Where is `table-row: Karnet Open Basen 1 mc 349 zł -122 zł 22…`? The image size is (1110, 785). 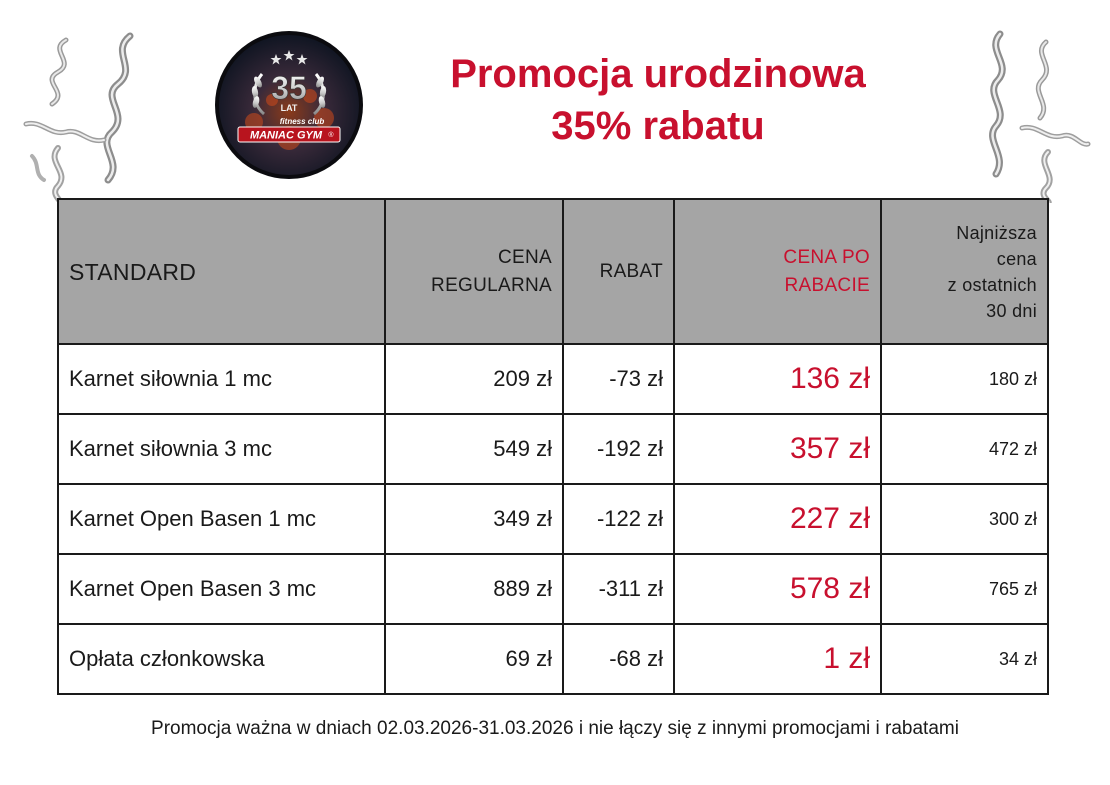
table-row: Karnet Open Basen 1 mc 349 zł -122 zł 22… is located at coordinates (553, 519).